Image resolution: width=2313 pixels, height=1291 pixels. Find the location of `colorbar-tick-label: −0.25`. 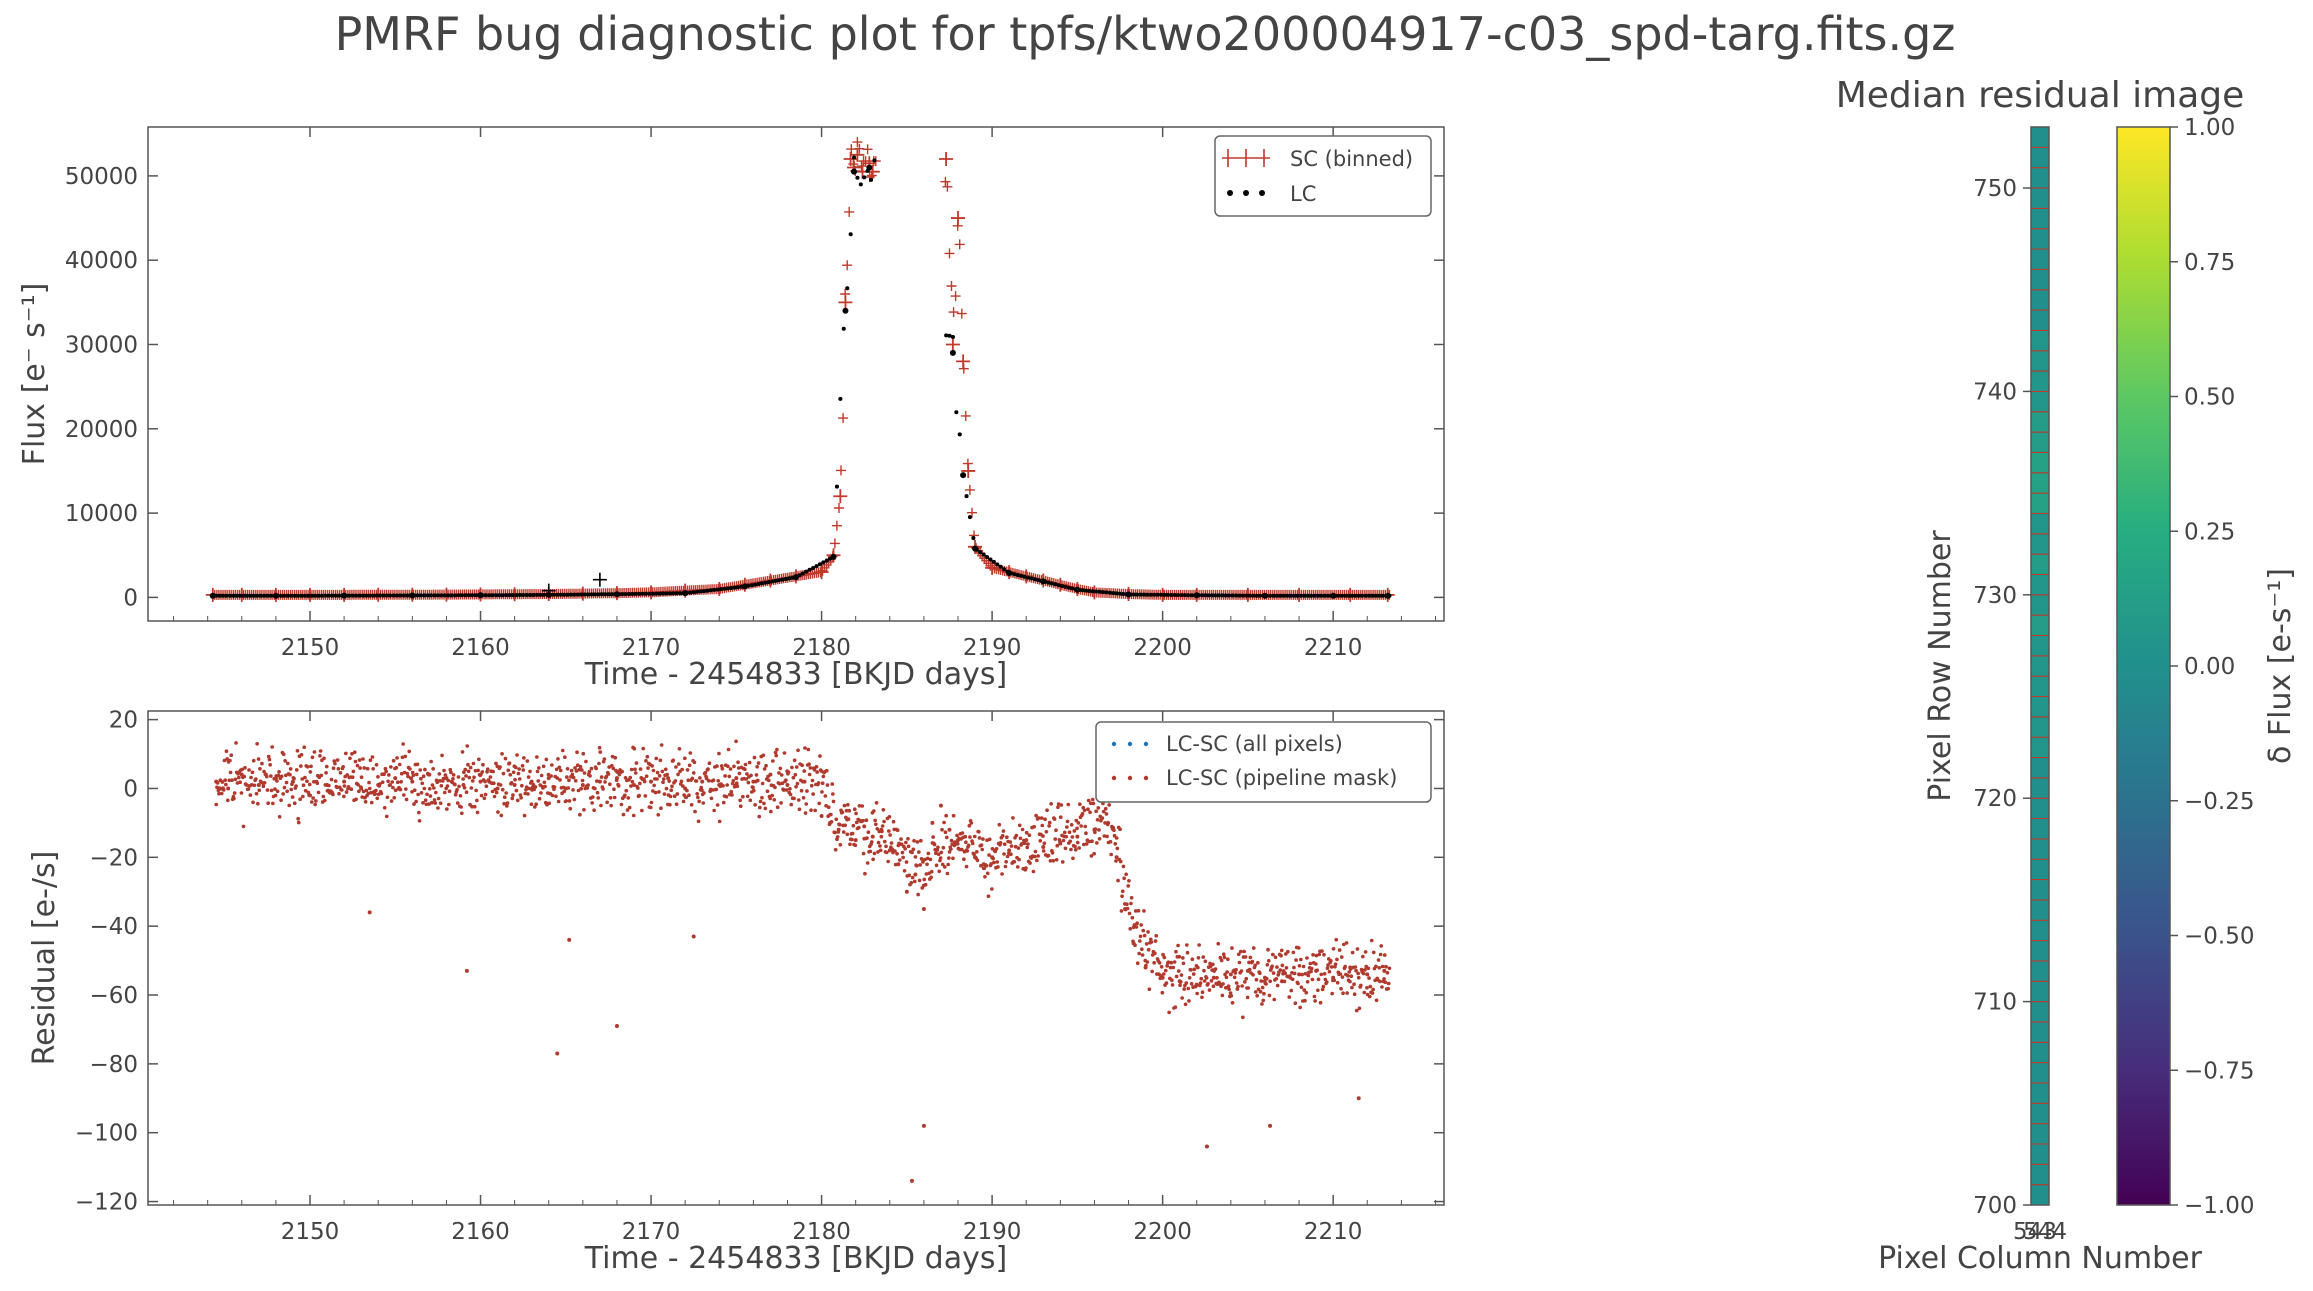

colorbar-tick-label: −0.25 is located at coordinates (2219, 802).